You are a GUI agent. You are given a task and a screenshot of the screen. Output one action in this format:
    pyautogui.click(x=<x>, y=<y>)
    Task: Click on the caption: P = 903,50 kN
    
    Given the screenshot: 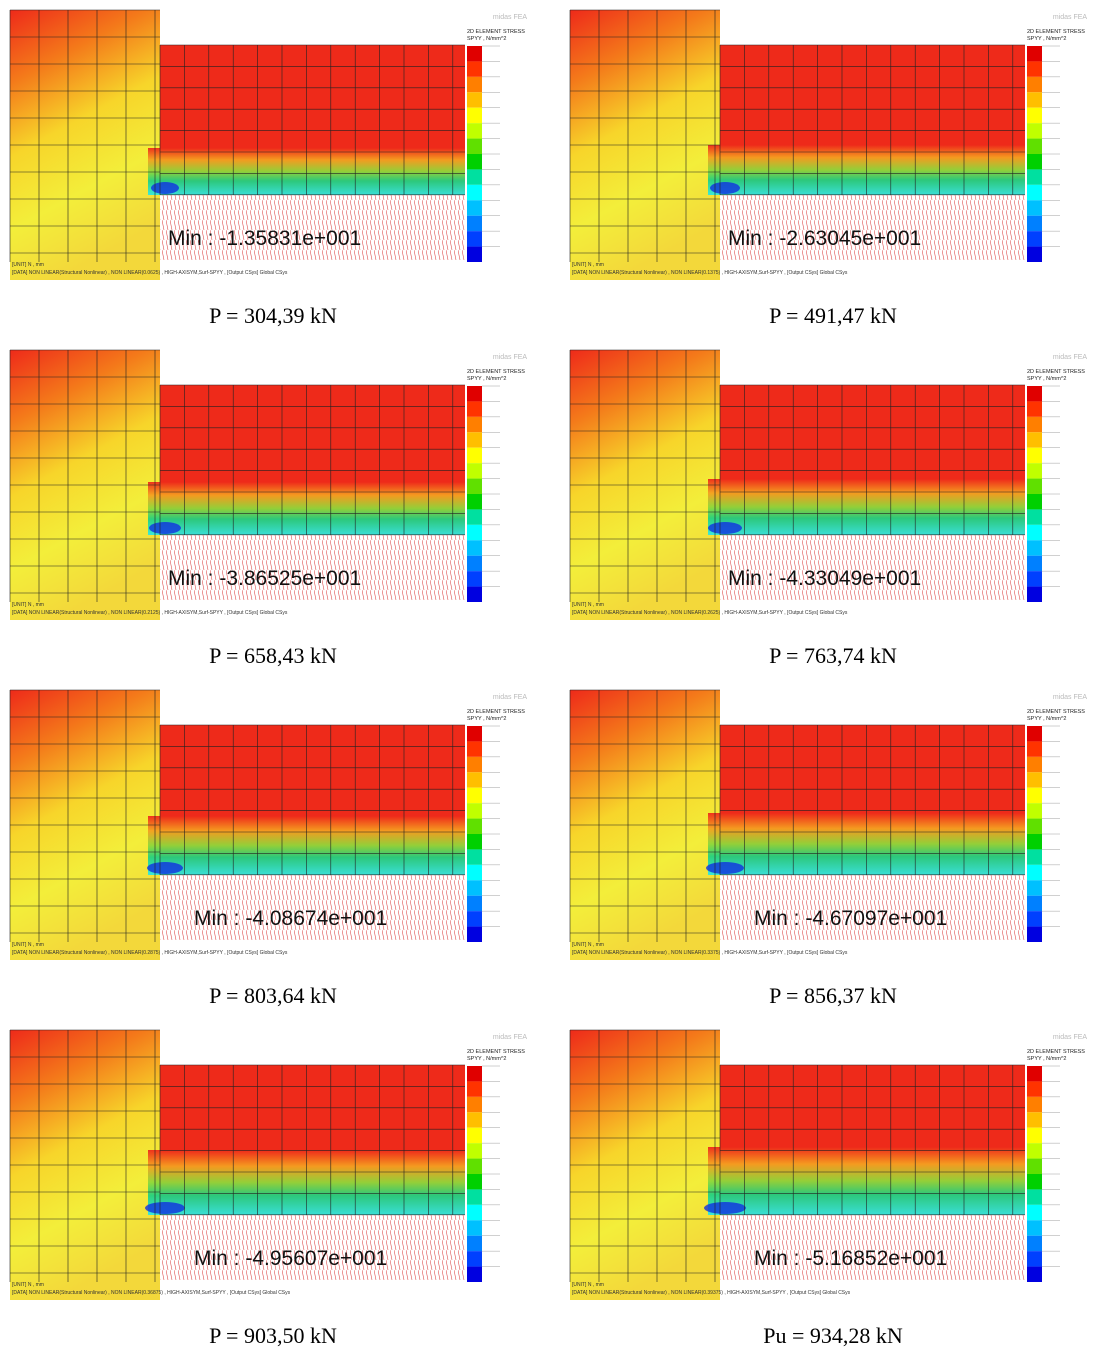 What is the action you would take?
    pyautogui.click(x=273, y=1335)
    